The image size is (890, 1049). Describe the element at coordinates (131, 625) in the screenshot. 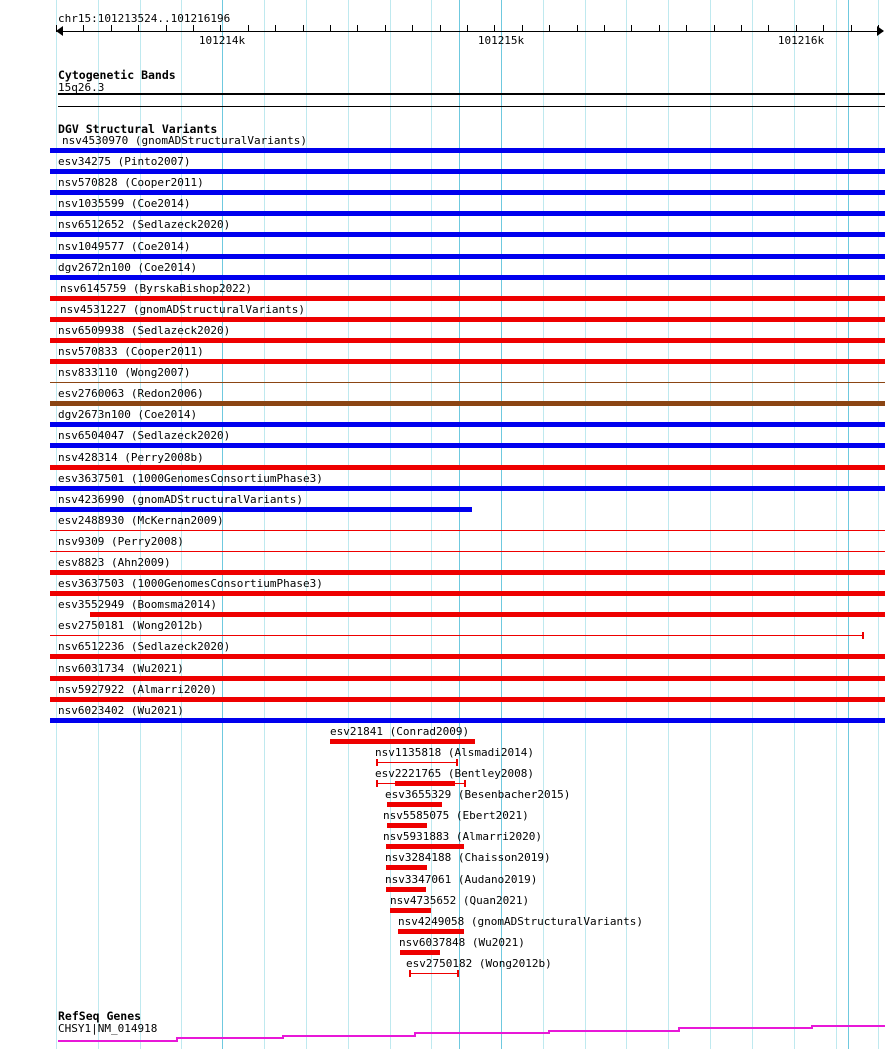

I see `variant-label: esv2750181 (Wong2012b)` at that location.